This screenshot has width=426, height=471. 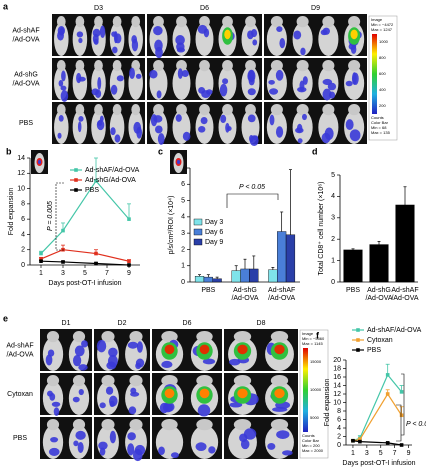 What do you see at coordinates (316, 389) in the screenshot?
I see `colorbar-tick: 10000` at bounding box center [316, 389].